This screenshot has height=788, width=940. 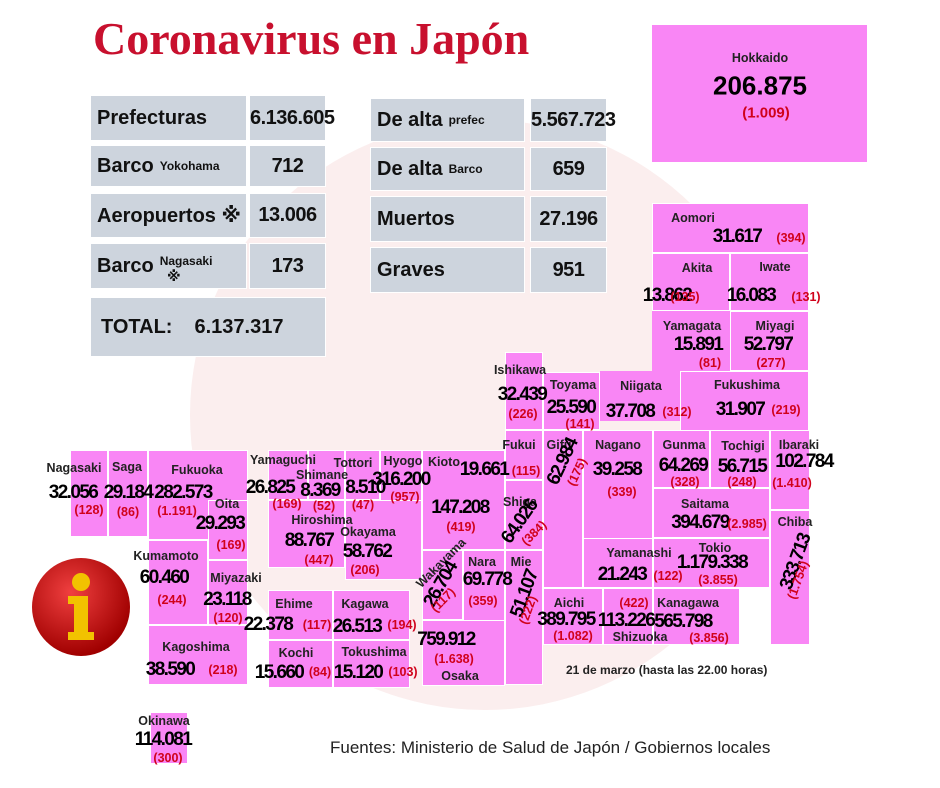 What do you see at coordinates (127, 467) in the screenshot?
I see `prefecture-name: Saga` at bounding box center [127, 467].